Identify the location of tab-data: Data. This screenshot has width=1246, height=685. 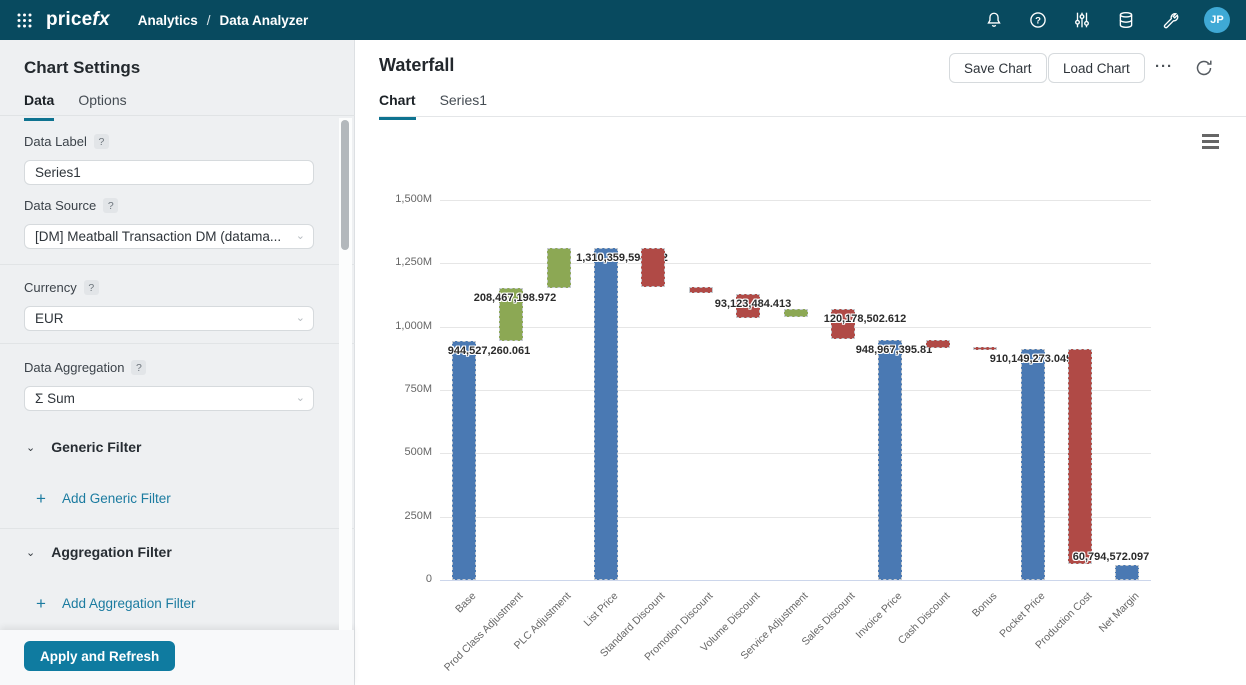
(39, 106).